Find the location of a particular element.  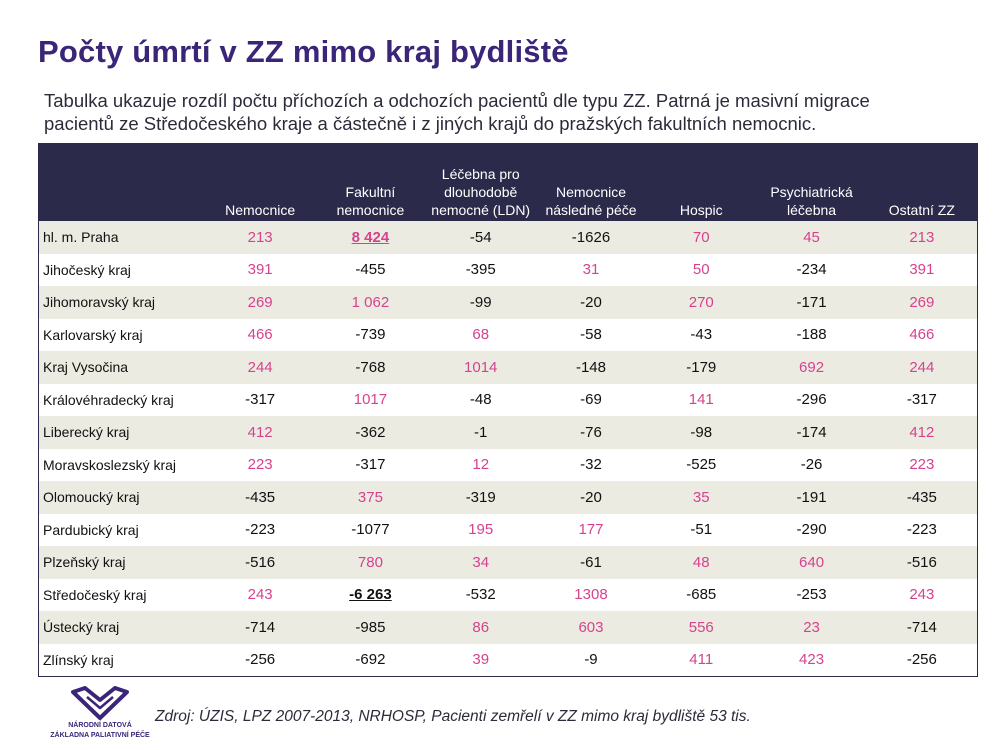

value-cell: -1077 is located at coordinates (370, 530).